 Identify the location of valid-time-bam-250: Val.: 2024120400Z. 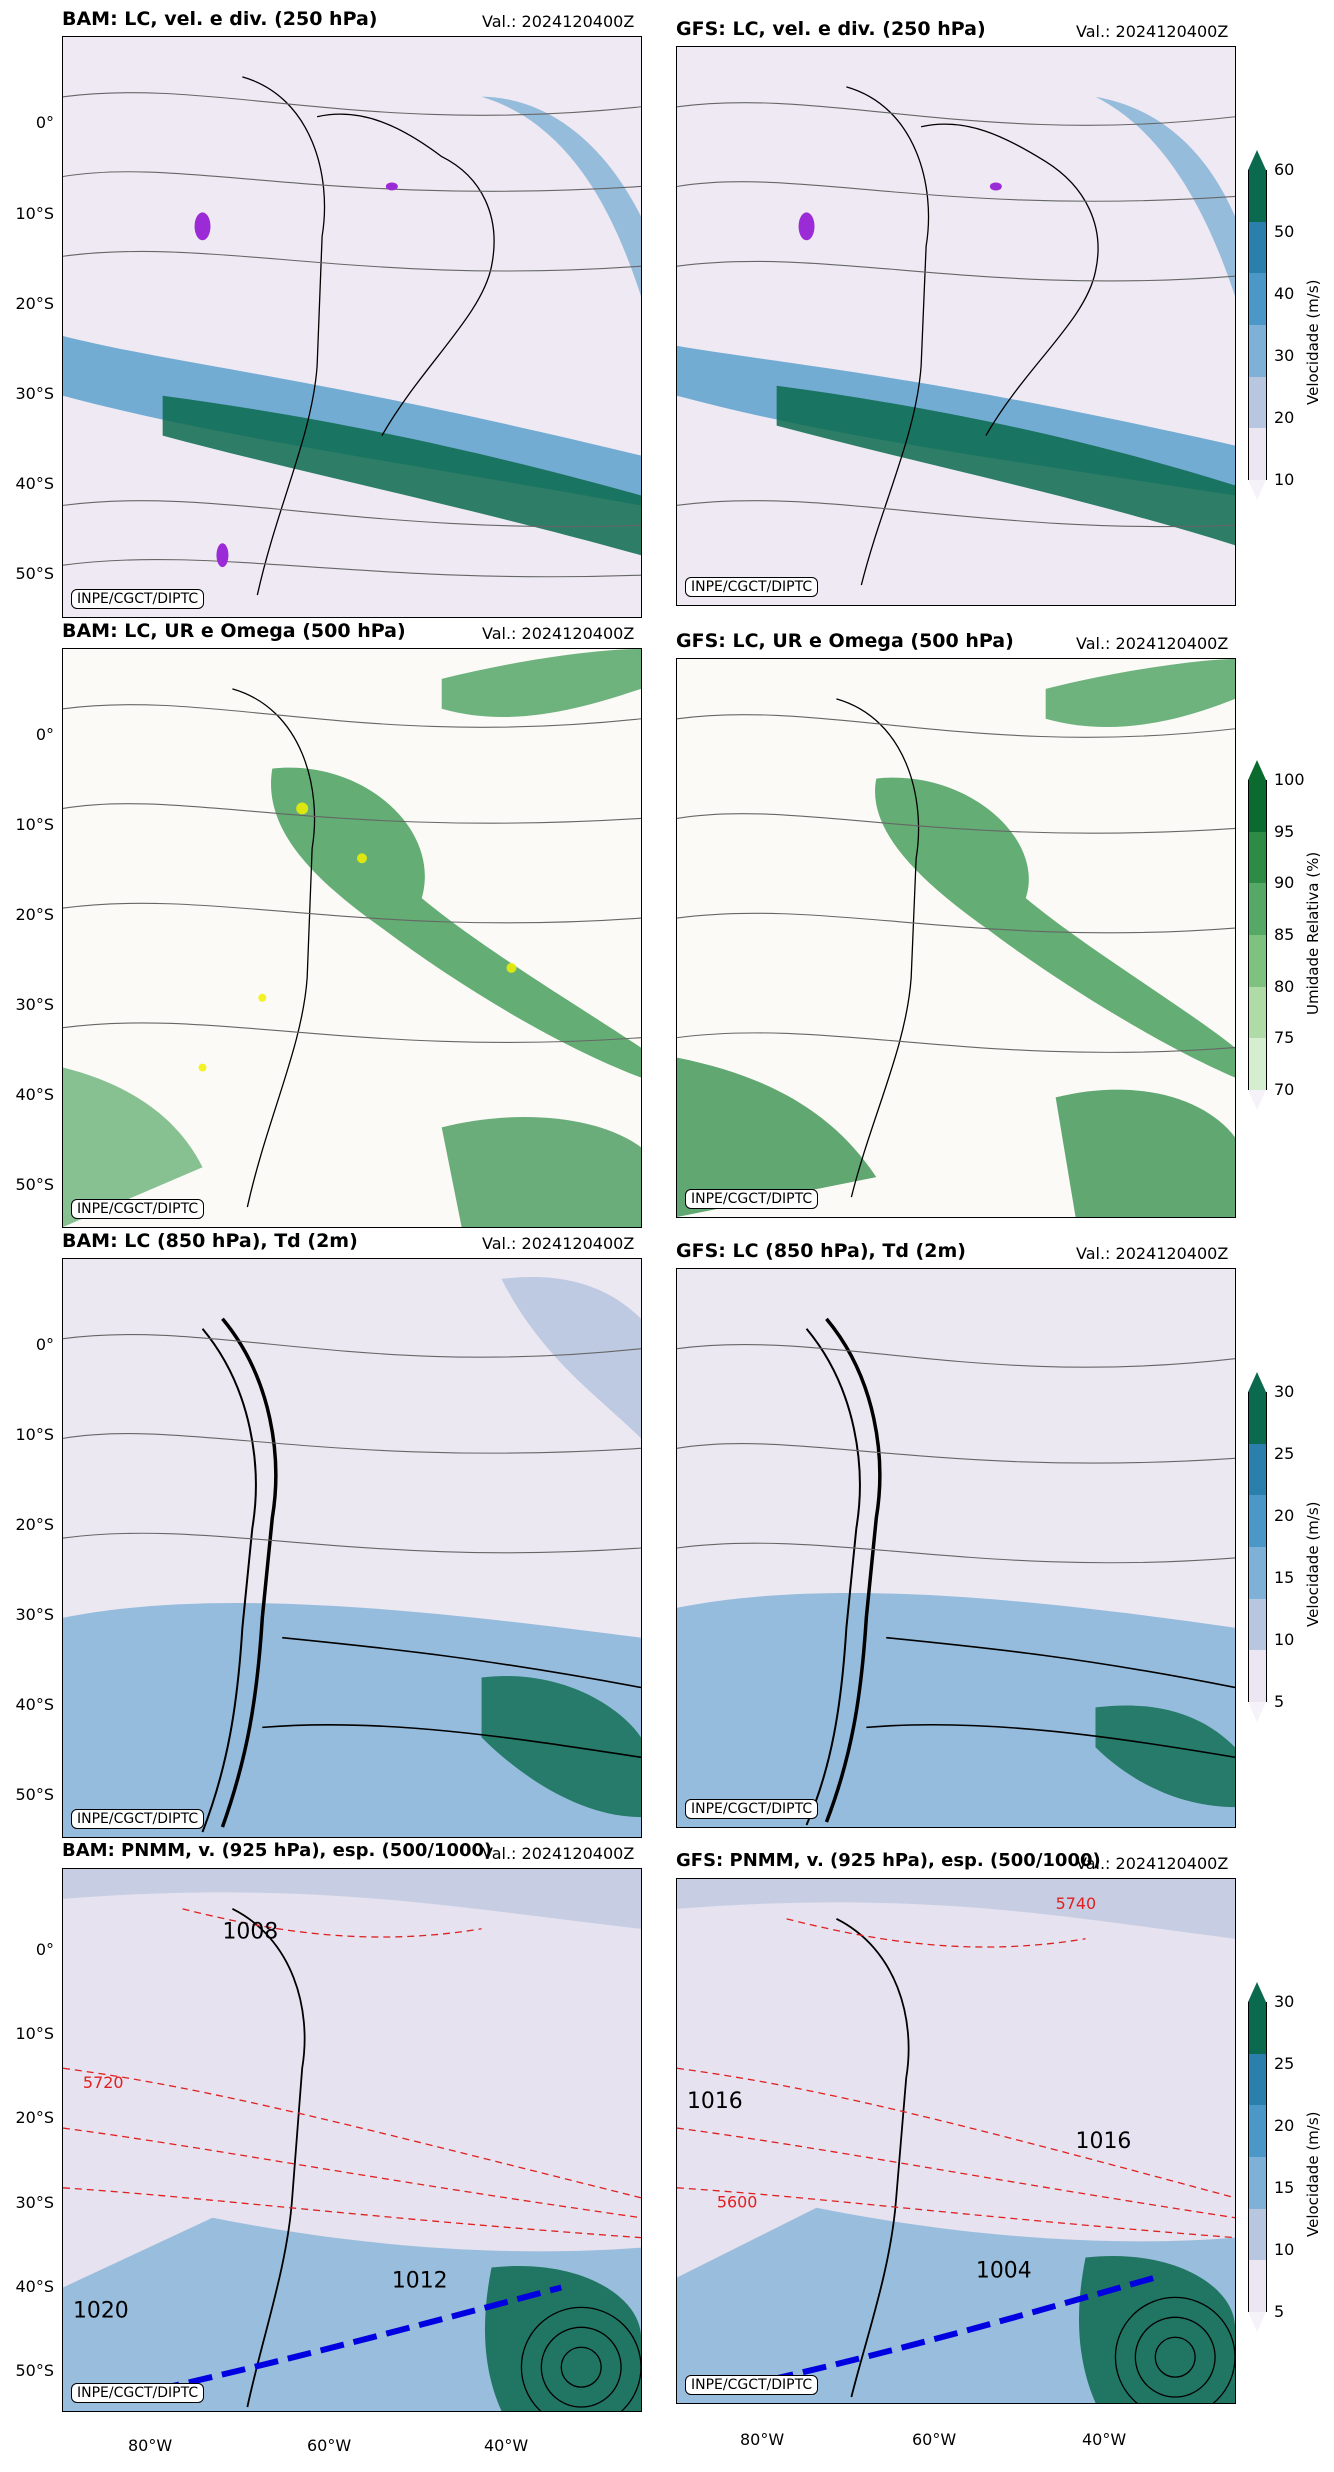
(558, 21).